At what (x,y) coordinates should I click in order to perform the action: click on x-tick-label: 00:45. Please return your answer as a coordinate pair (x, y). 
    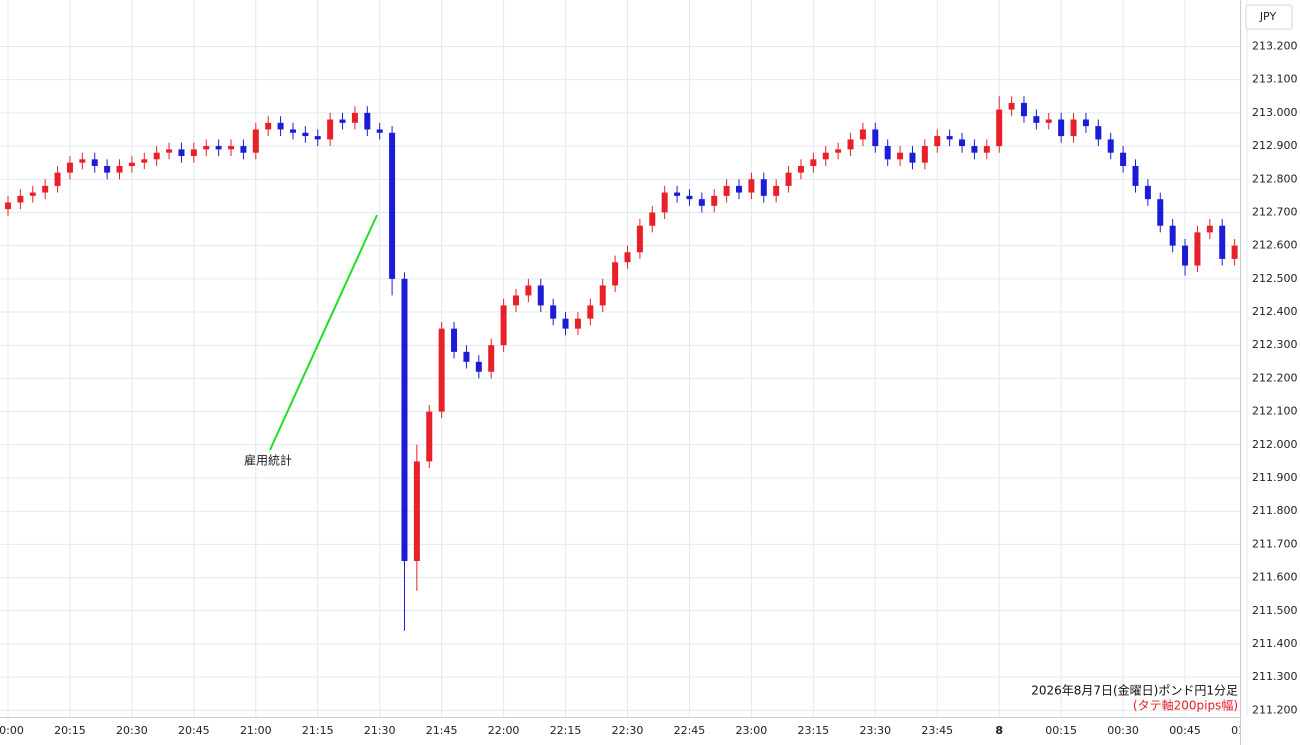
    Looking at the image, I should click on (1185, 730).